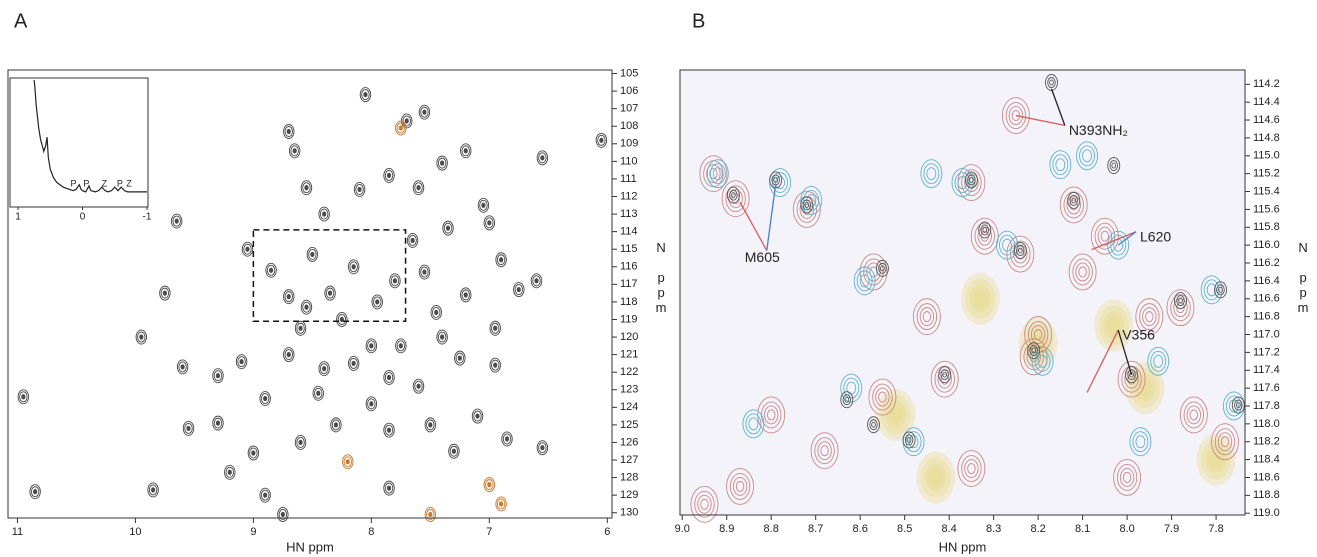 This screenshot has height=557, width=1317. Describe the element at coordinates (1266, 424) in the screenshot. I see `y-tick-label: 118.0` at that location.